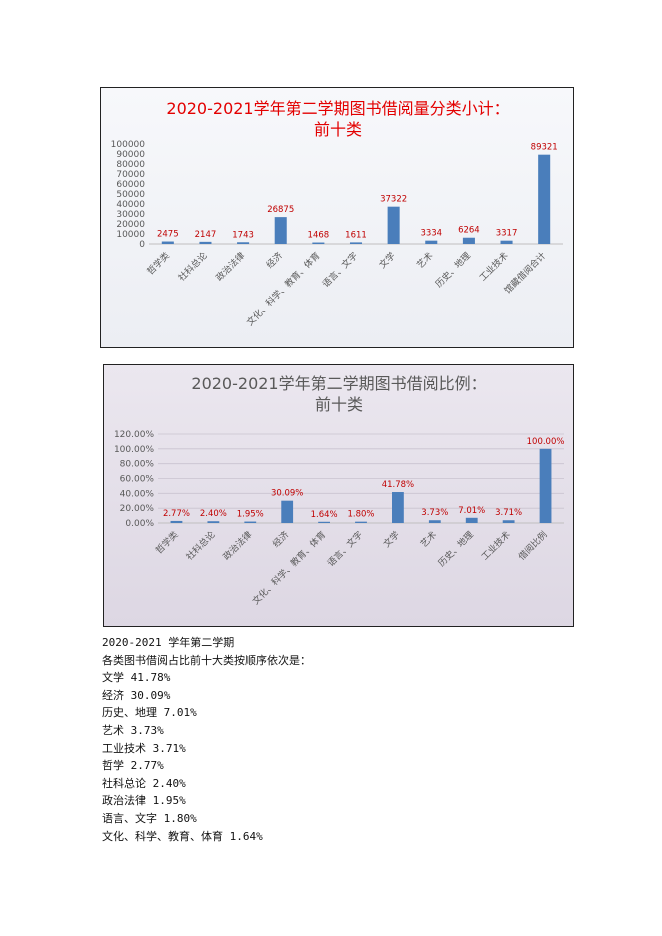 The image size is (662, 936). What do you see at coordinates (137, 494) in the screenshot?
I see `y-tick-label: 40.00%` at bounding box center [137, 494].